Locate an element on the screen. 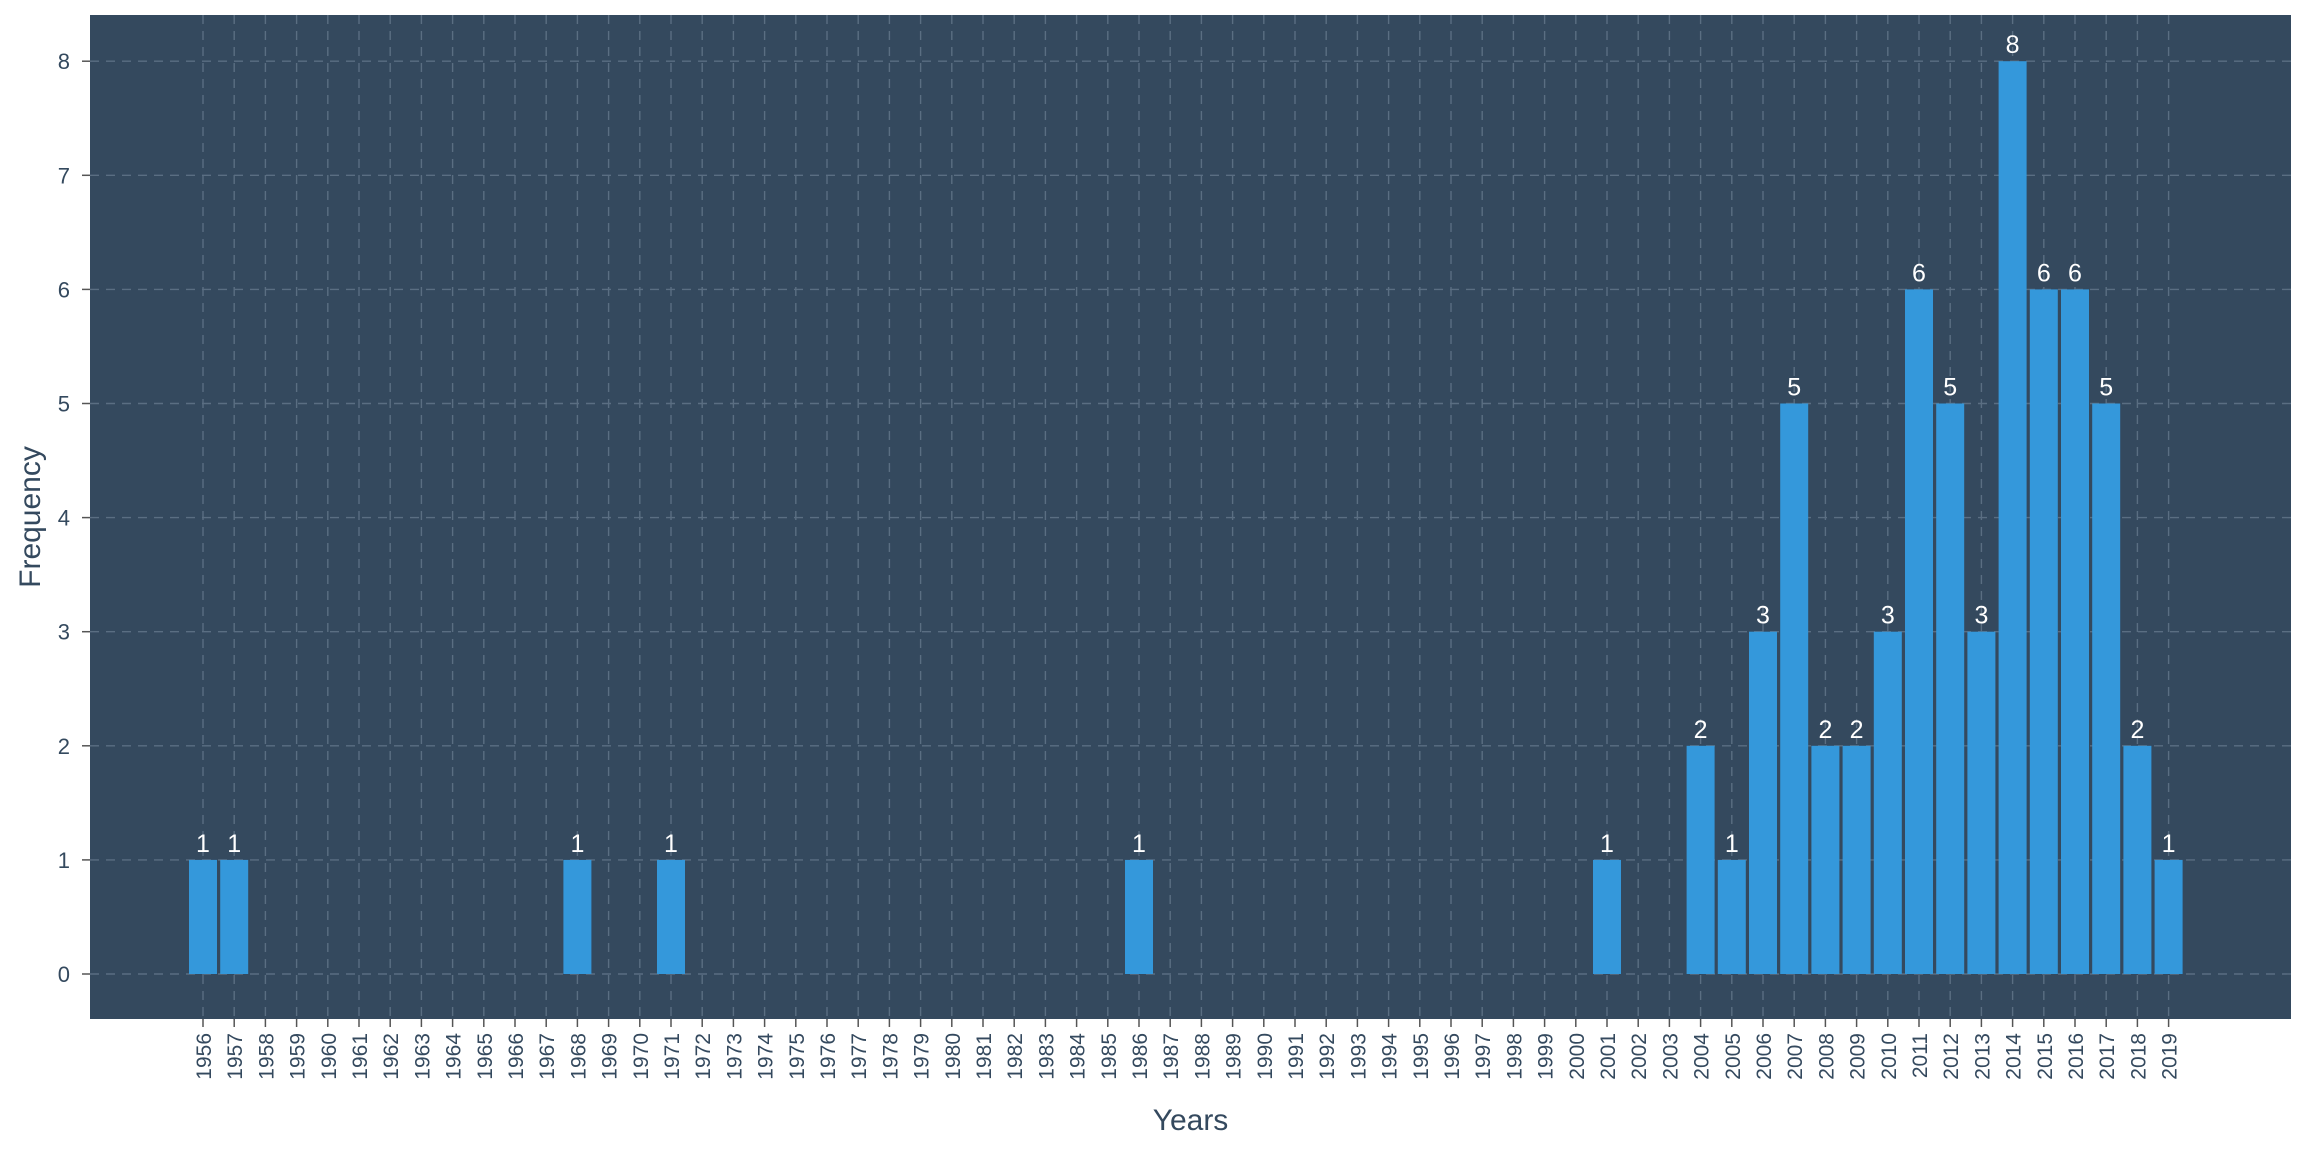 Image resolution: width=2304 pixels, height=1157 pixels. bar-2004 is located at coordinates (1700, 859).